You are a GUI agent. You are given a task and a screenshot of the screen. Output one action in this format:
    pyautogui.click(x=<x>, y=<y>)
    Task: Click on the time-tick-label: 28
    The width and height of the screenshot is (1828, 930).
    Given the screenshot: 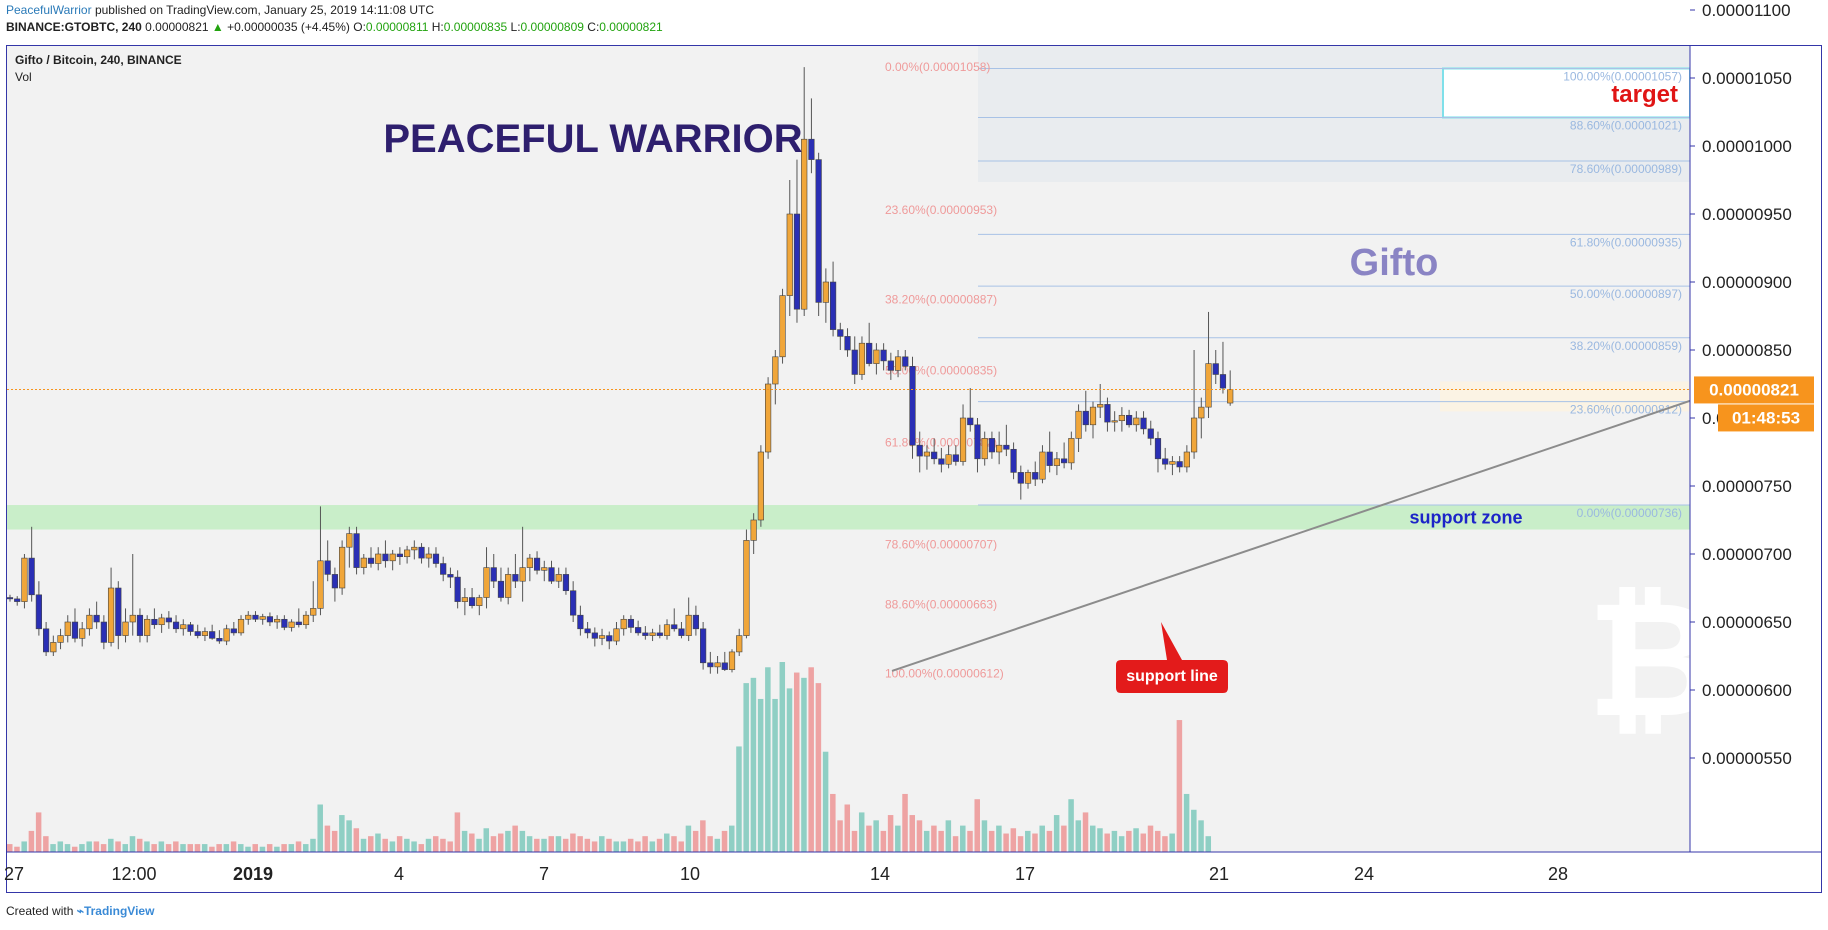 What is the action you would take?
    pyautogui.click(x=1558, y=874)
    